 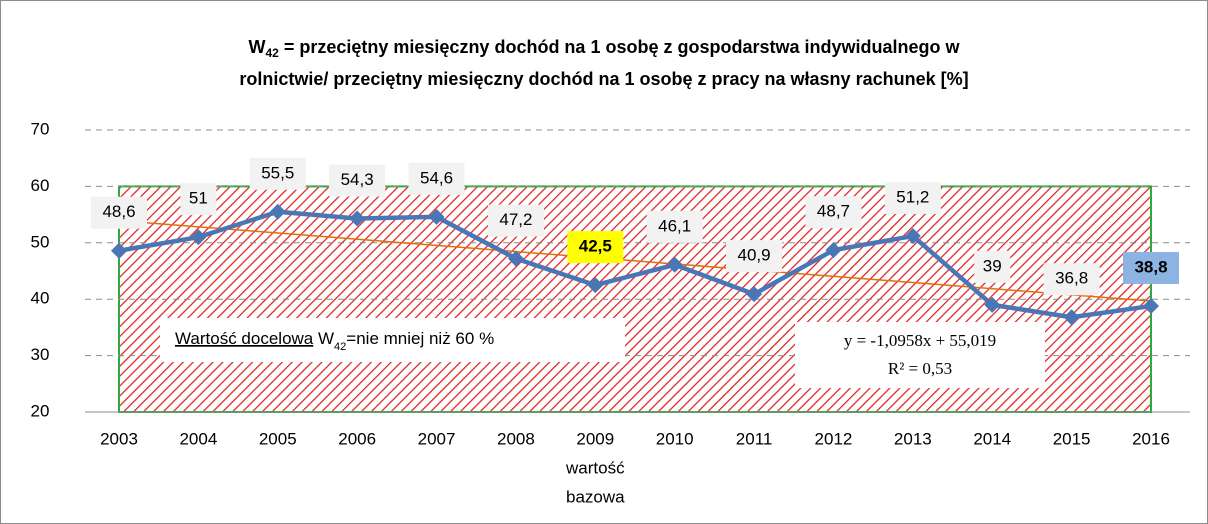 I want to click on data-label: 36,8, so click(x=1071, y=278).